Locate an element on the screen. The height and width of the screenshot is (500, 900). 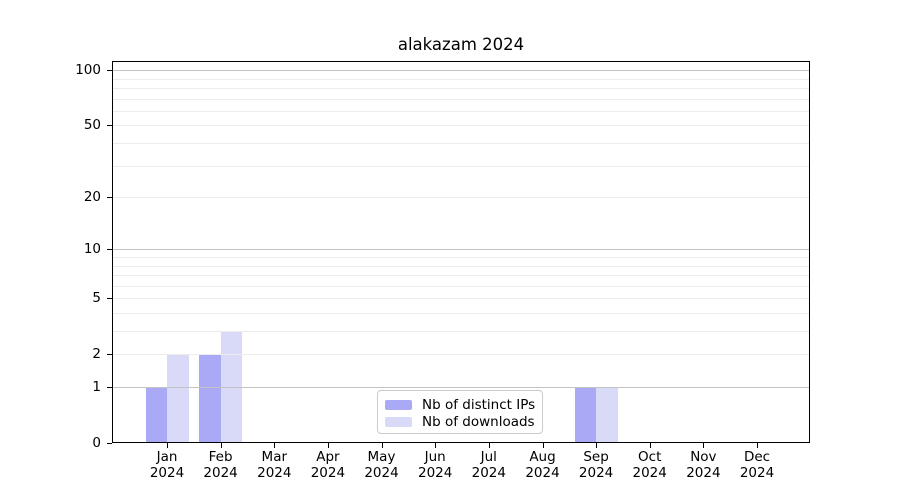
legend-label-distinct-ips: Nb of distinct IPs is located at coordinates (479, 404).